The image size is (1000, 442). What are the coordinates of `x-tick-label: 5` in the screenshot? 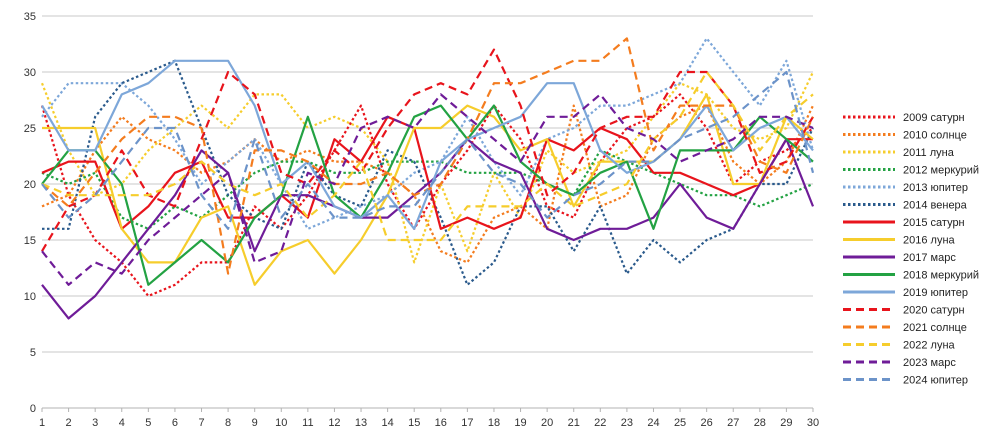 It's located at (148, 423).